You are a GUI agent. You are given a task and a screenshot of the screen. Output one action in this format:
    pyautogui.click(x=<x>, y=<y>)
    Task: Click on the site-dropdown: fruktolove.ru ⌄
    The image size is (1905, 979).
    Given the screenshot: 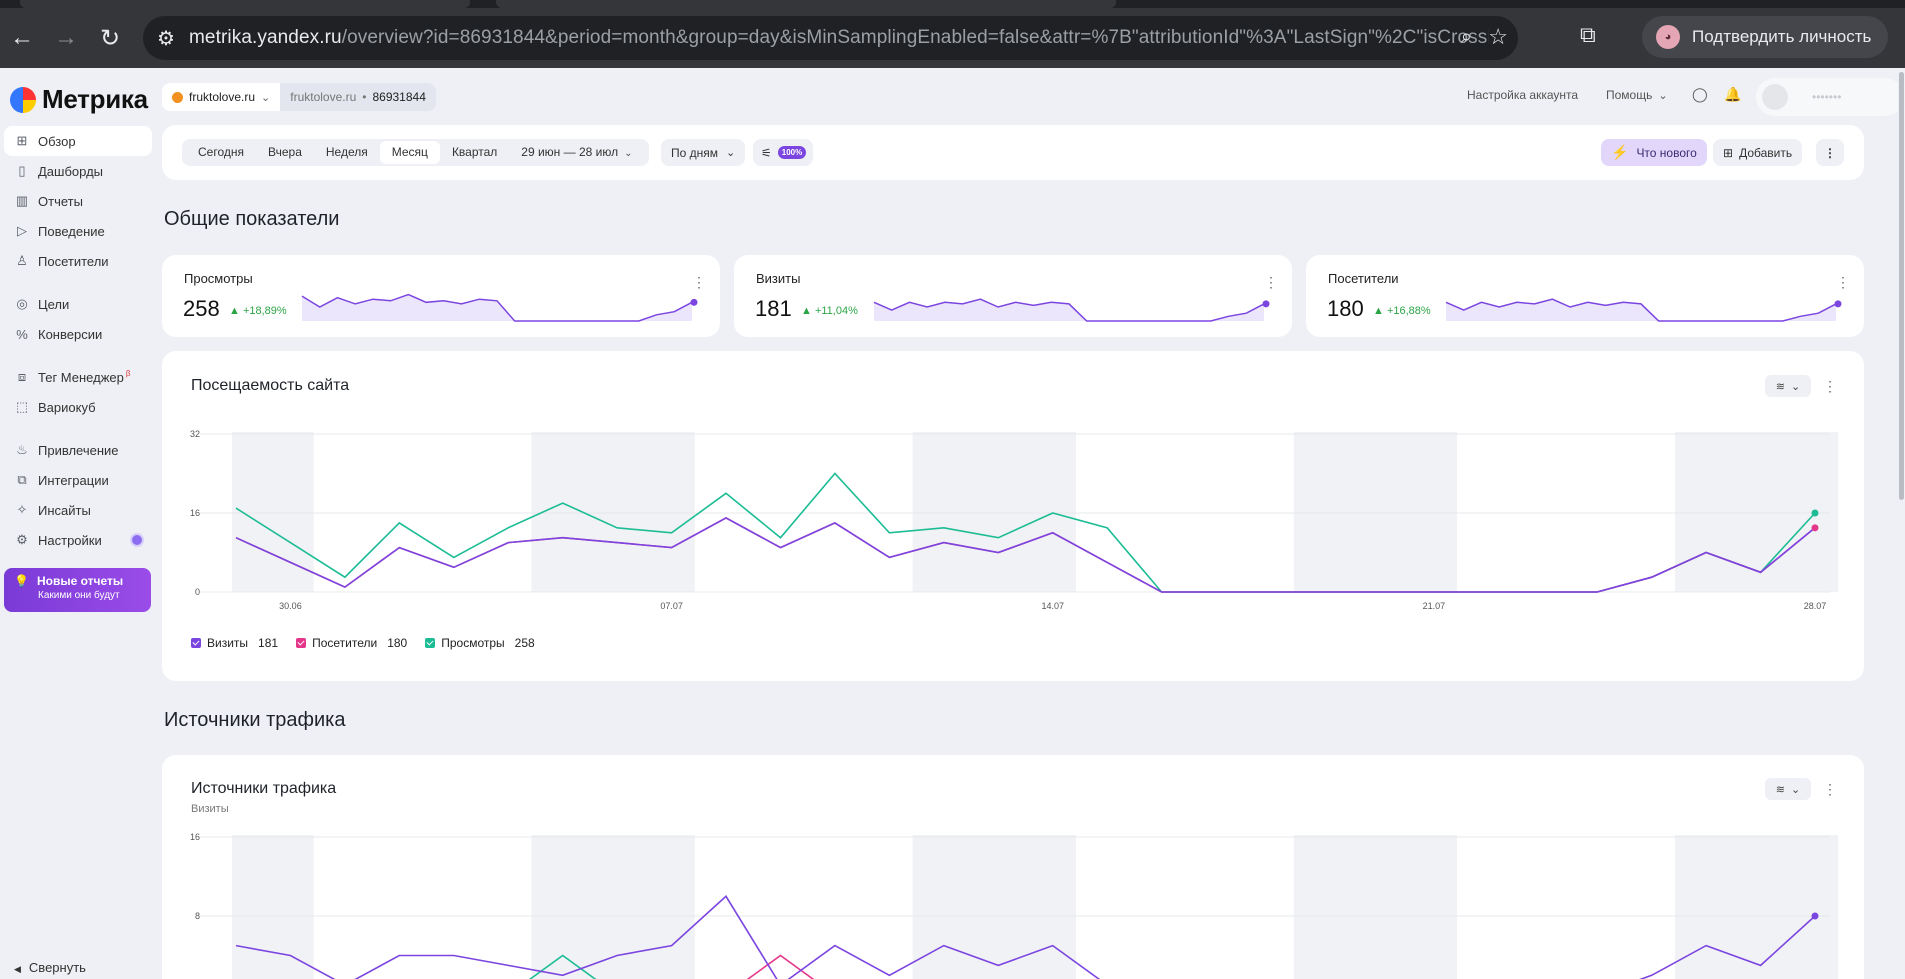 What is the action you would take?
    pyautogui.click(x=221, y=97)
    